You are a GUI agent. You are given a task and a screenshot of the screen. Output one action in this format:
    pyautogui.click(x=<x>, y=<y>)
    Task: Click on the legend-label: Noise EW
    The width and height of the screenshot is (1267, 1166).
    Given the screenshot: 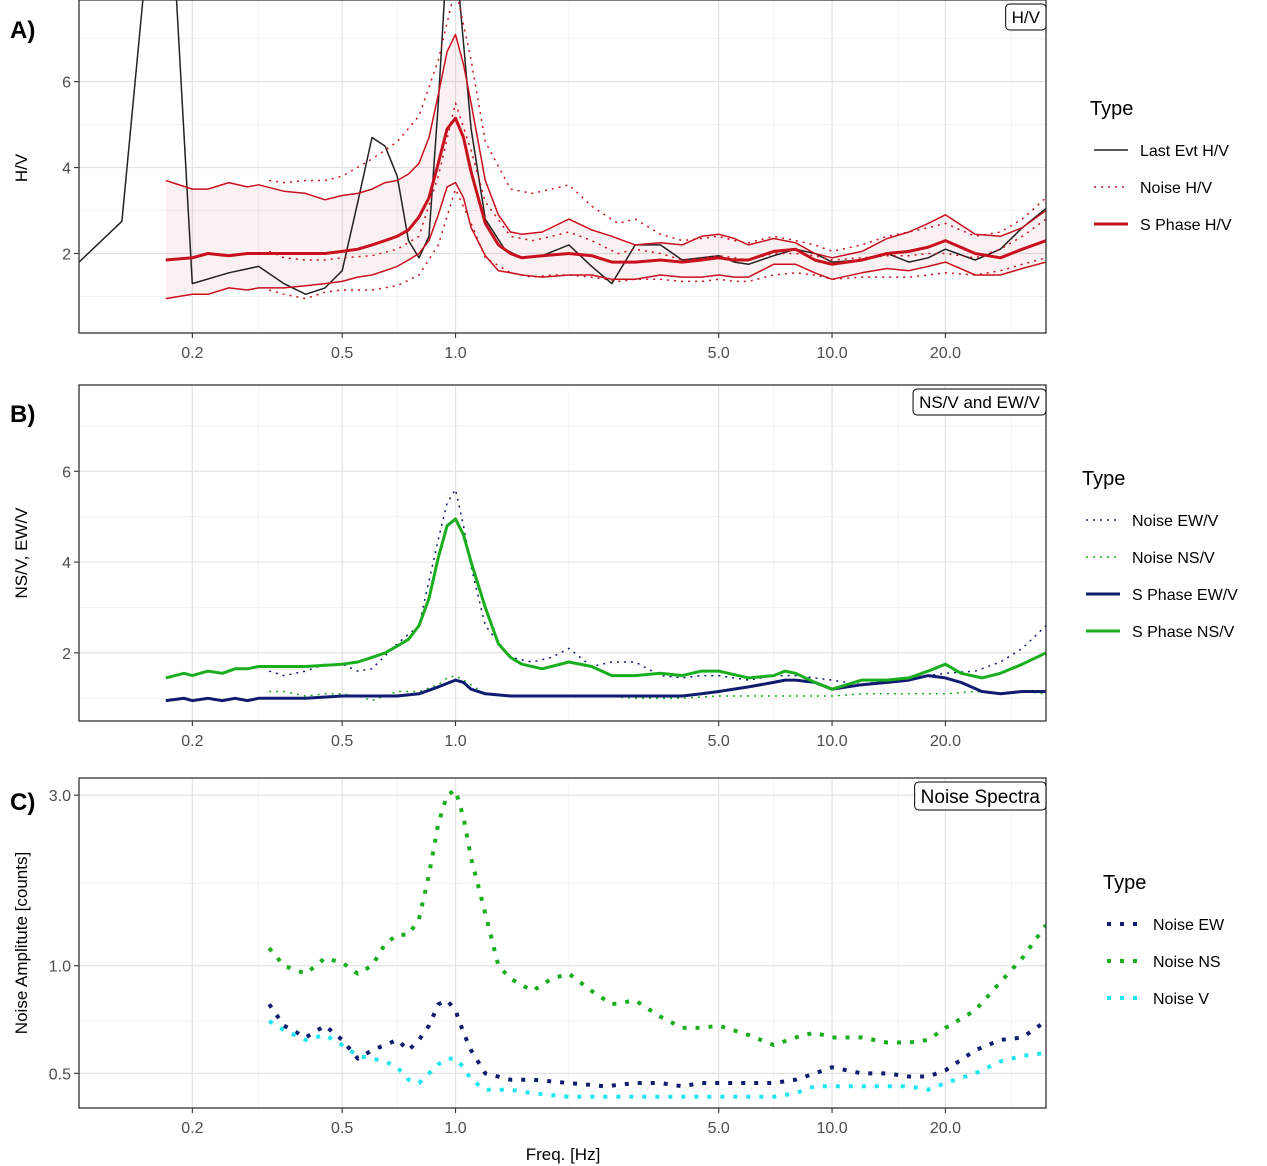 What is the action you would take?
    pyautogui.click(x=1189, y=925)
    